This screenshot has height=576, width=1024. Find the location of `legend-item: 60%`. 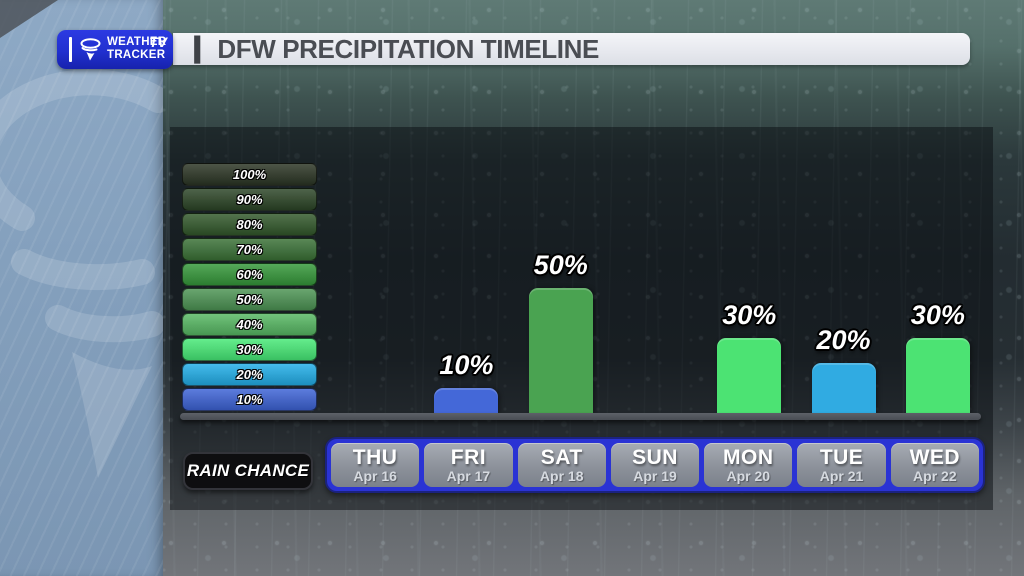

legend-item: 60% is located at coordinates (249, 274).